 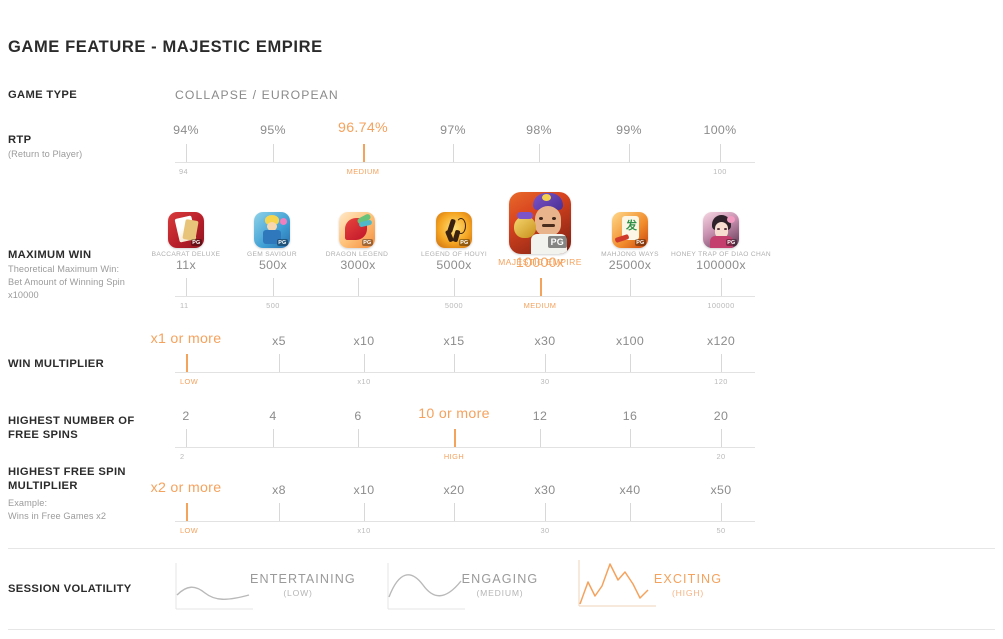 I want to click on game-entry-legend-of-houyi: PG LEGEND OF HOUYI, so click(x=454, y=235).